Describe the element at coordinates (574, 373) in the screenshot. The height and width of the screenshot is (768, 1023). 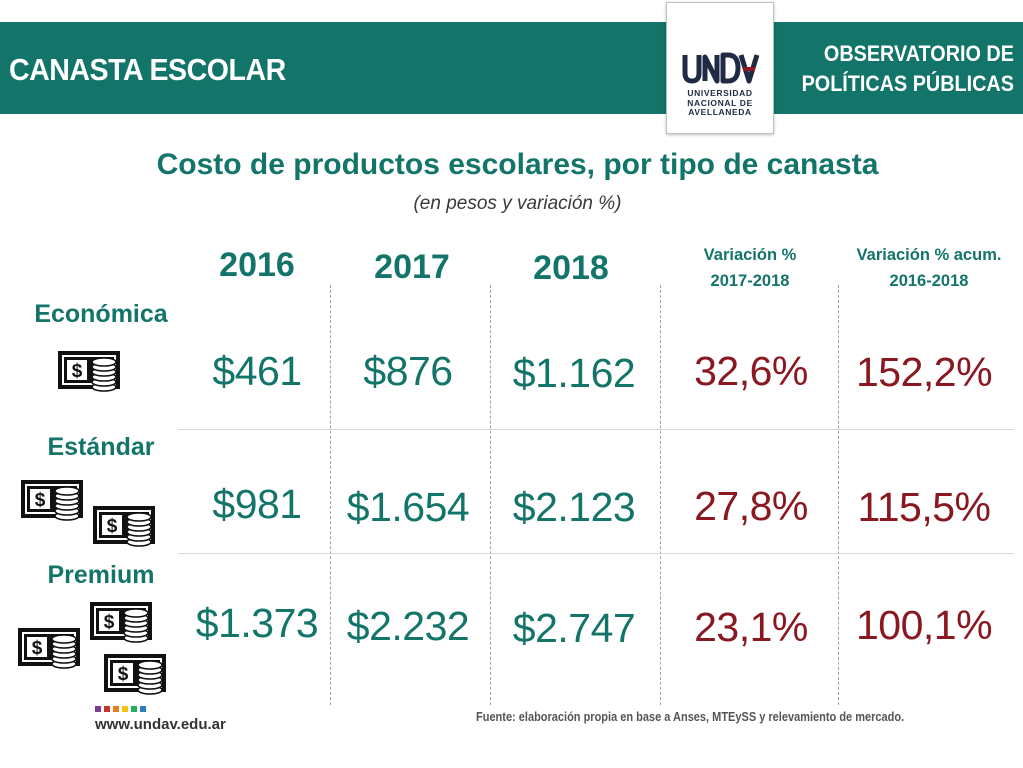
I see `cell-economica-2018: $1.162` at that location.